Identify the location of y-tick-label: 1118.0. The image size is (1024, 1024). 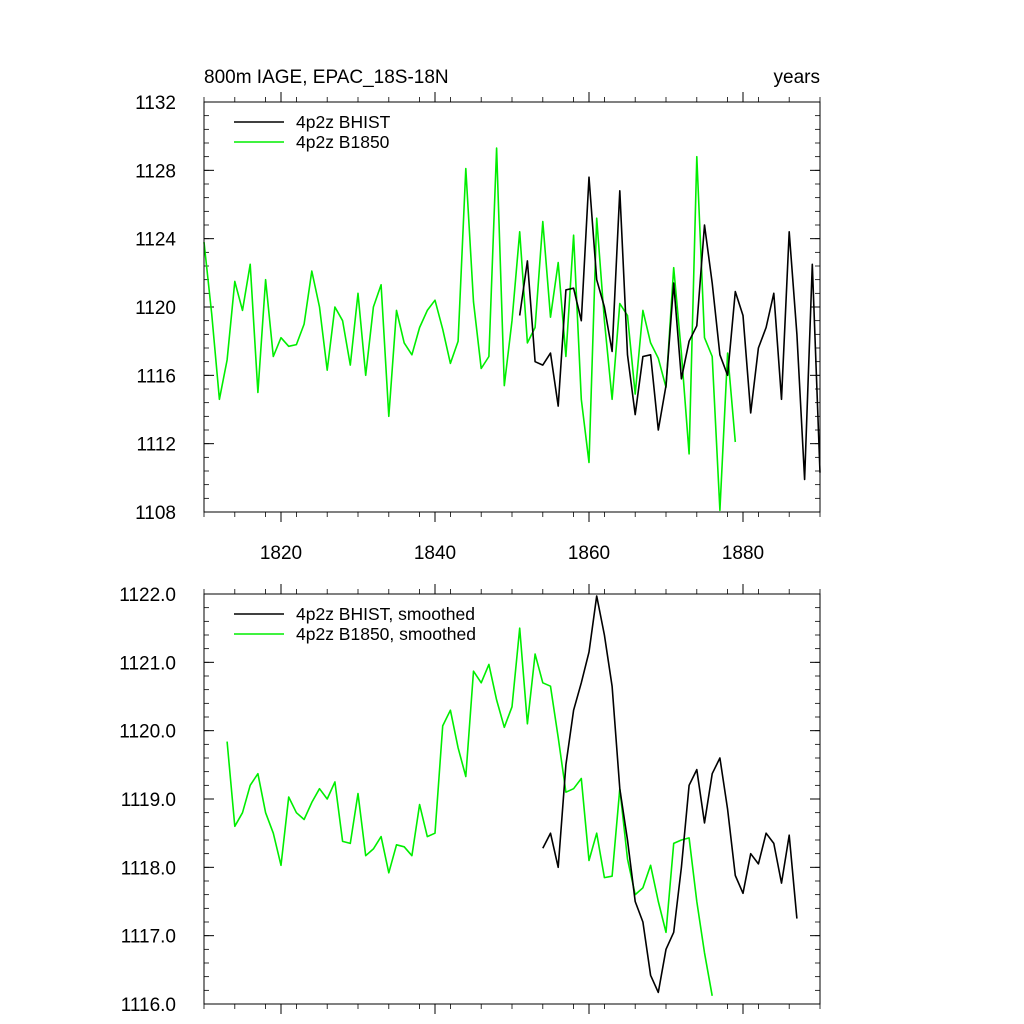
(148, 868).